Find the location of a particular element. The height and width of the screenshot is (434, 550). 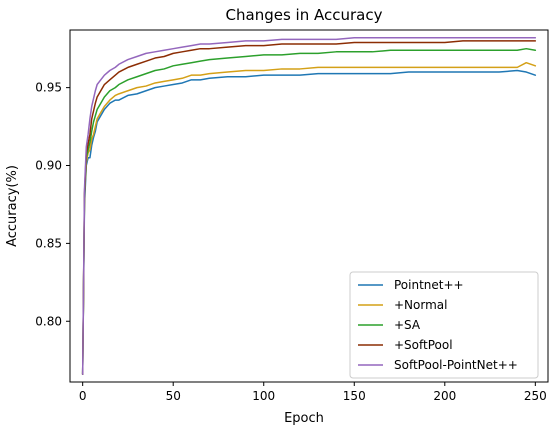

legend-label-2: +Normal is located at coordinates (420, 305).